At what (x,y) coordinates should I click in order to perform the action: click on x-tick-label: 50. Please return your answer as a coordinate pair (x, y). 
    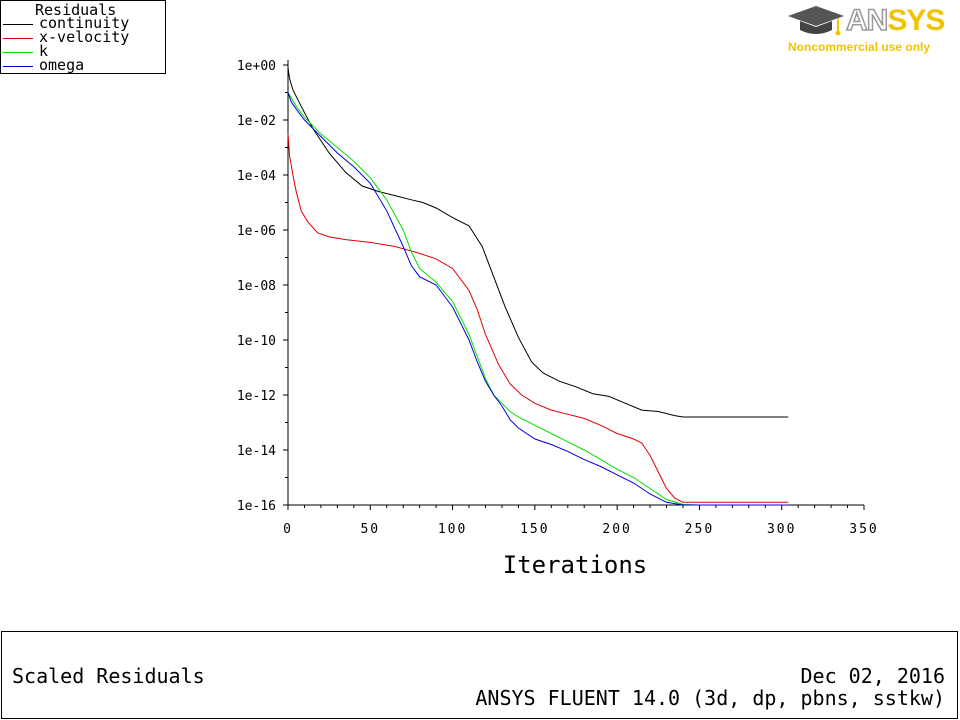
    Looking at the image, I should click on (370, 529).